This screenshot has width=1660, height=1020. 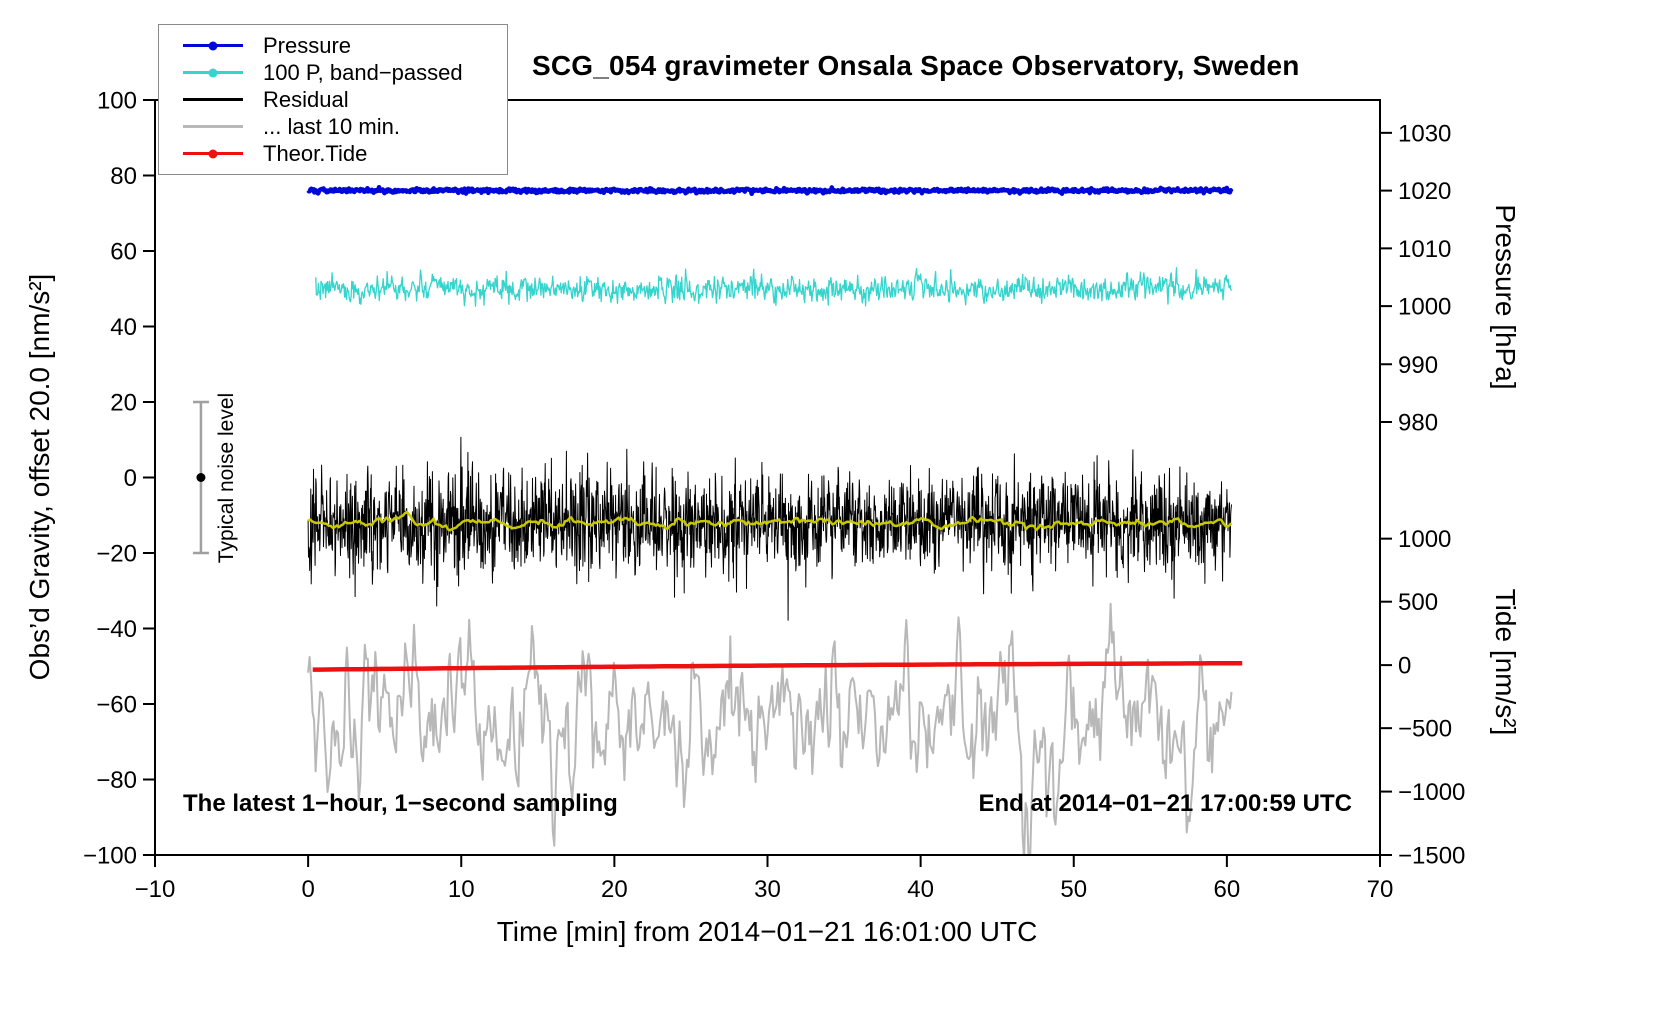 I want to click on series-theor-tide, so click(x=777, y=666).